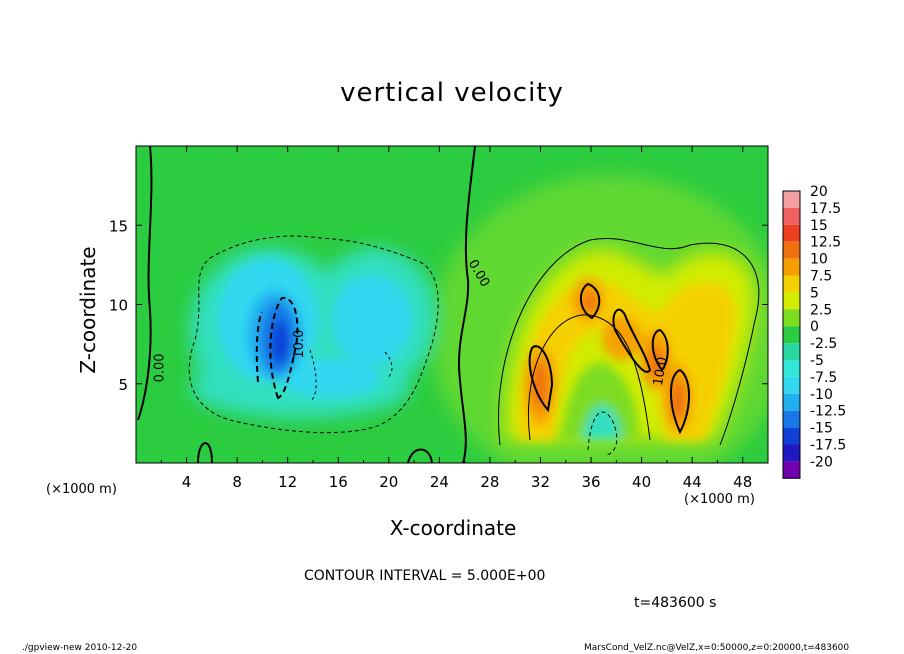  I want to click on x-tick-label: 24, so click(439, 482).